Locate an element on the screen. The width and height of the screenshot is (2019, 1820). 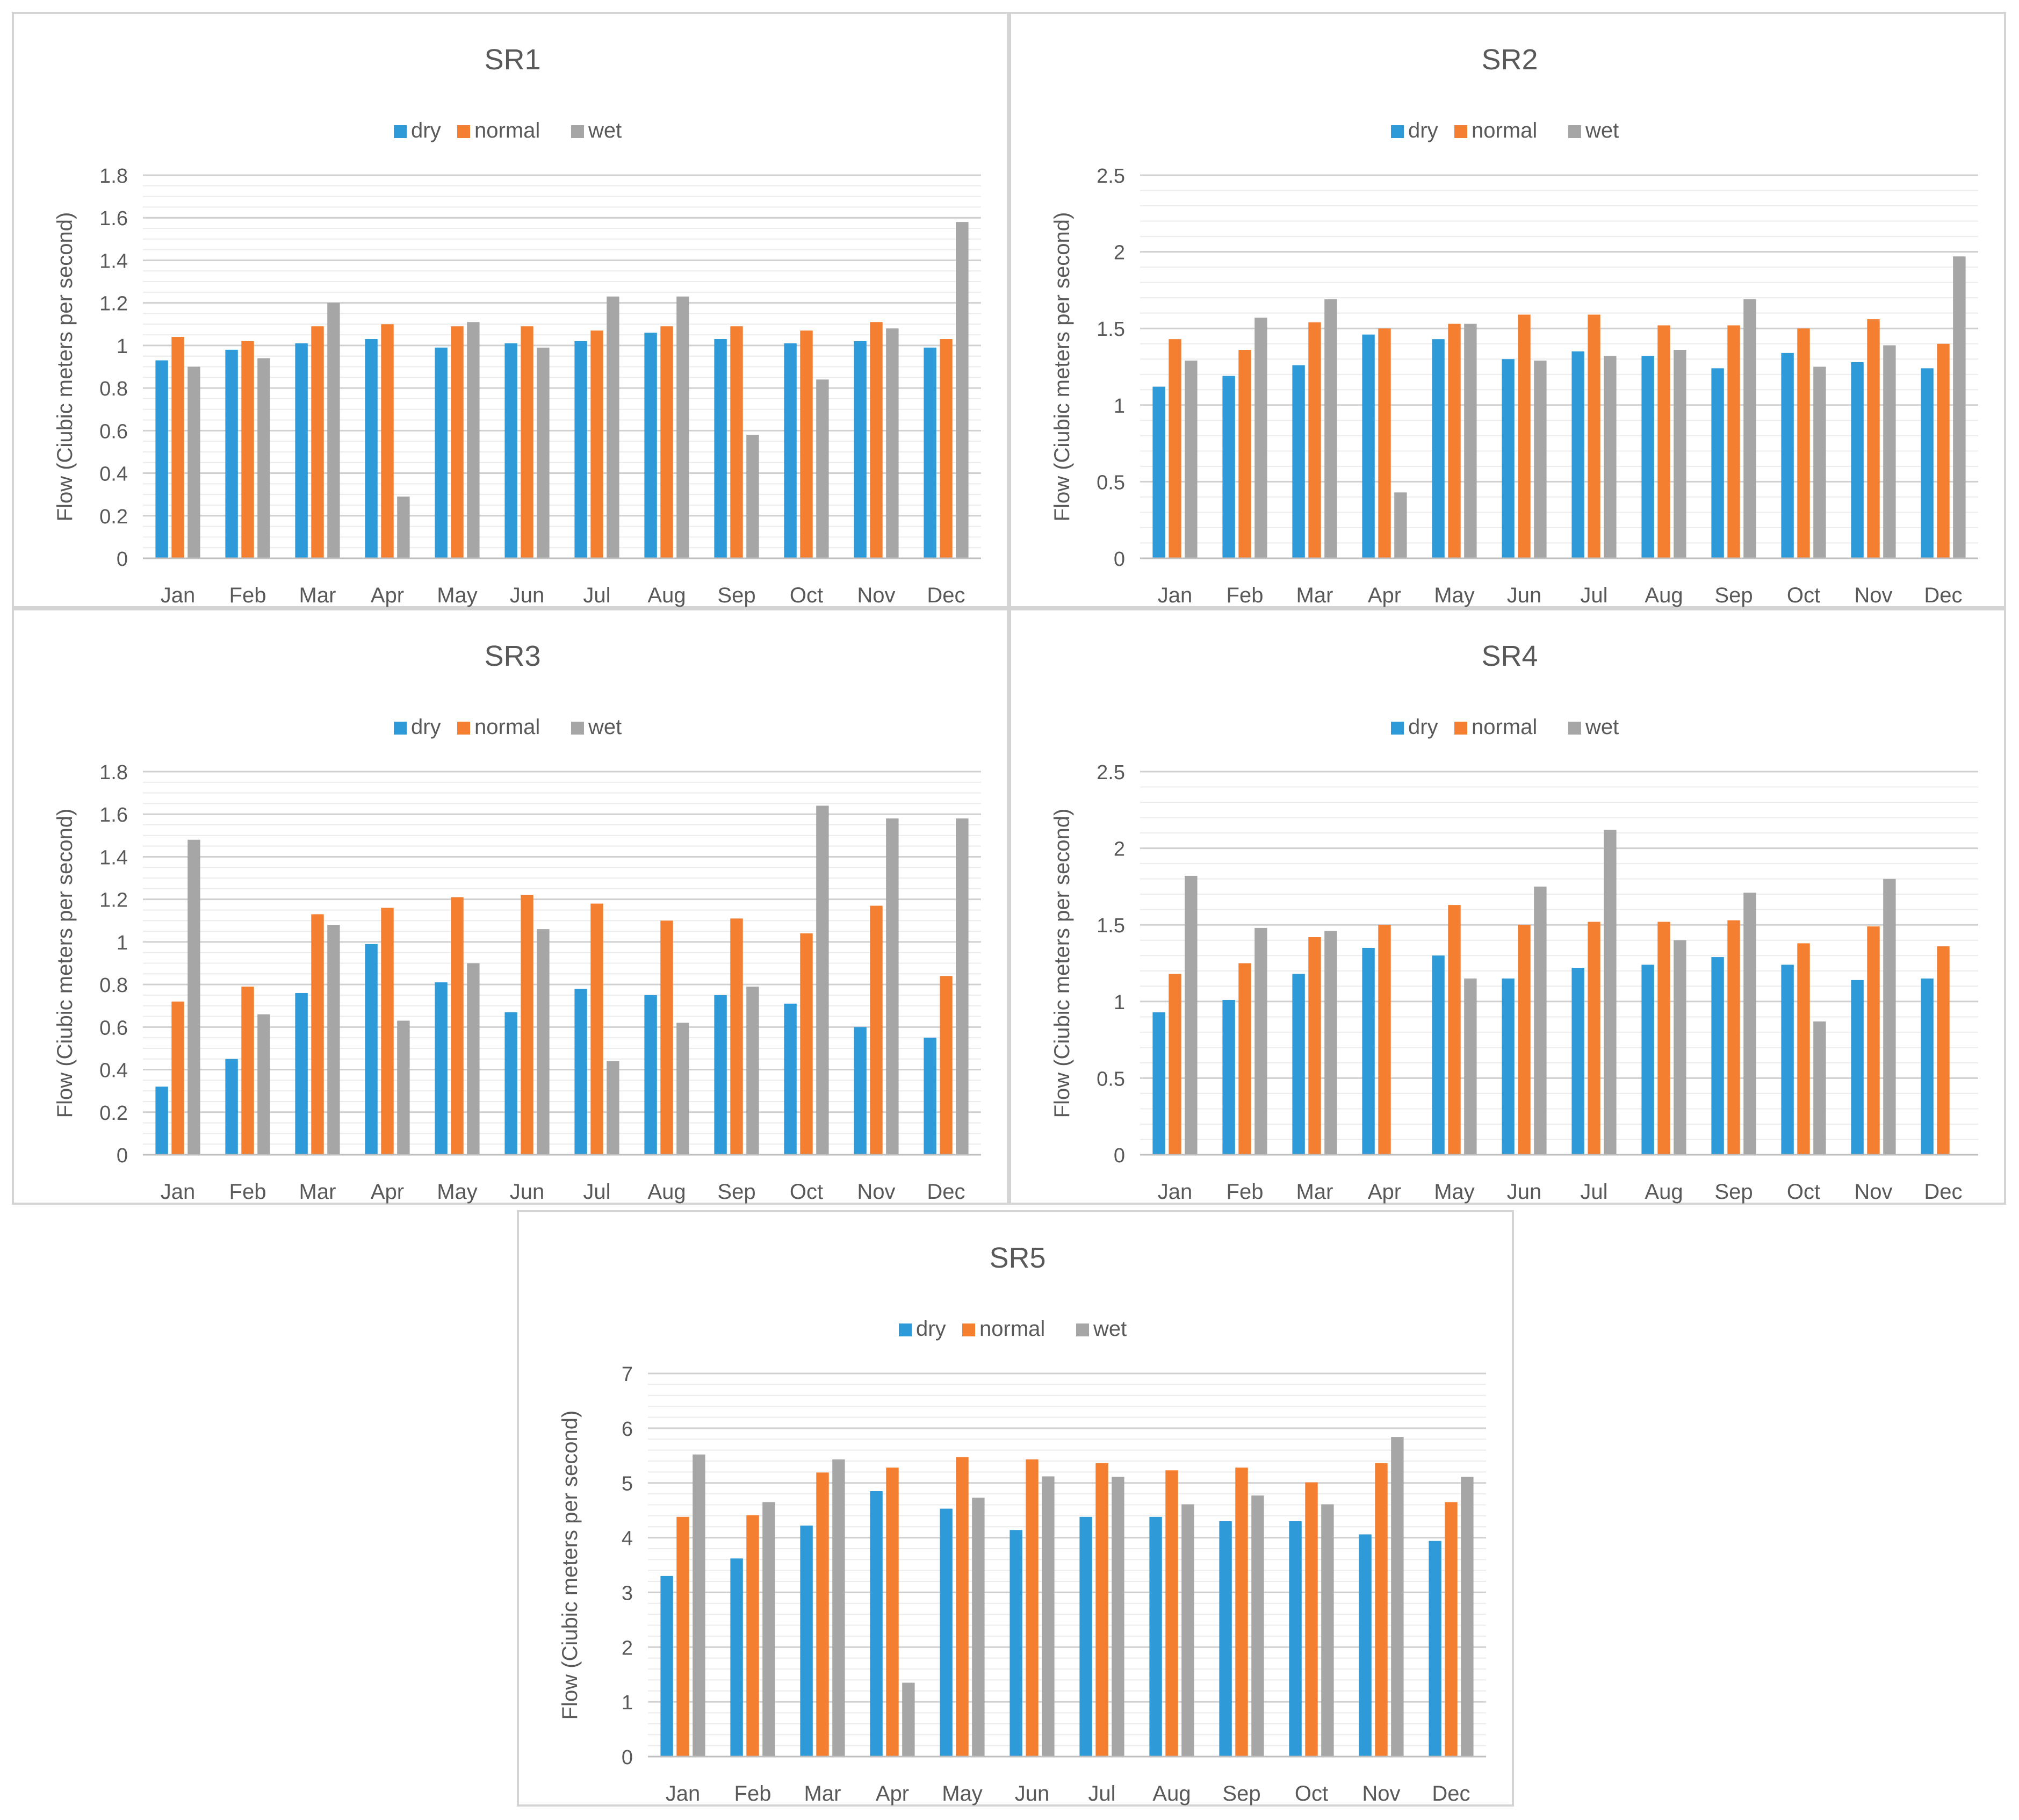
bar-normal-jun is located at coordinates (1524, 1040).